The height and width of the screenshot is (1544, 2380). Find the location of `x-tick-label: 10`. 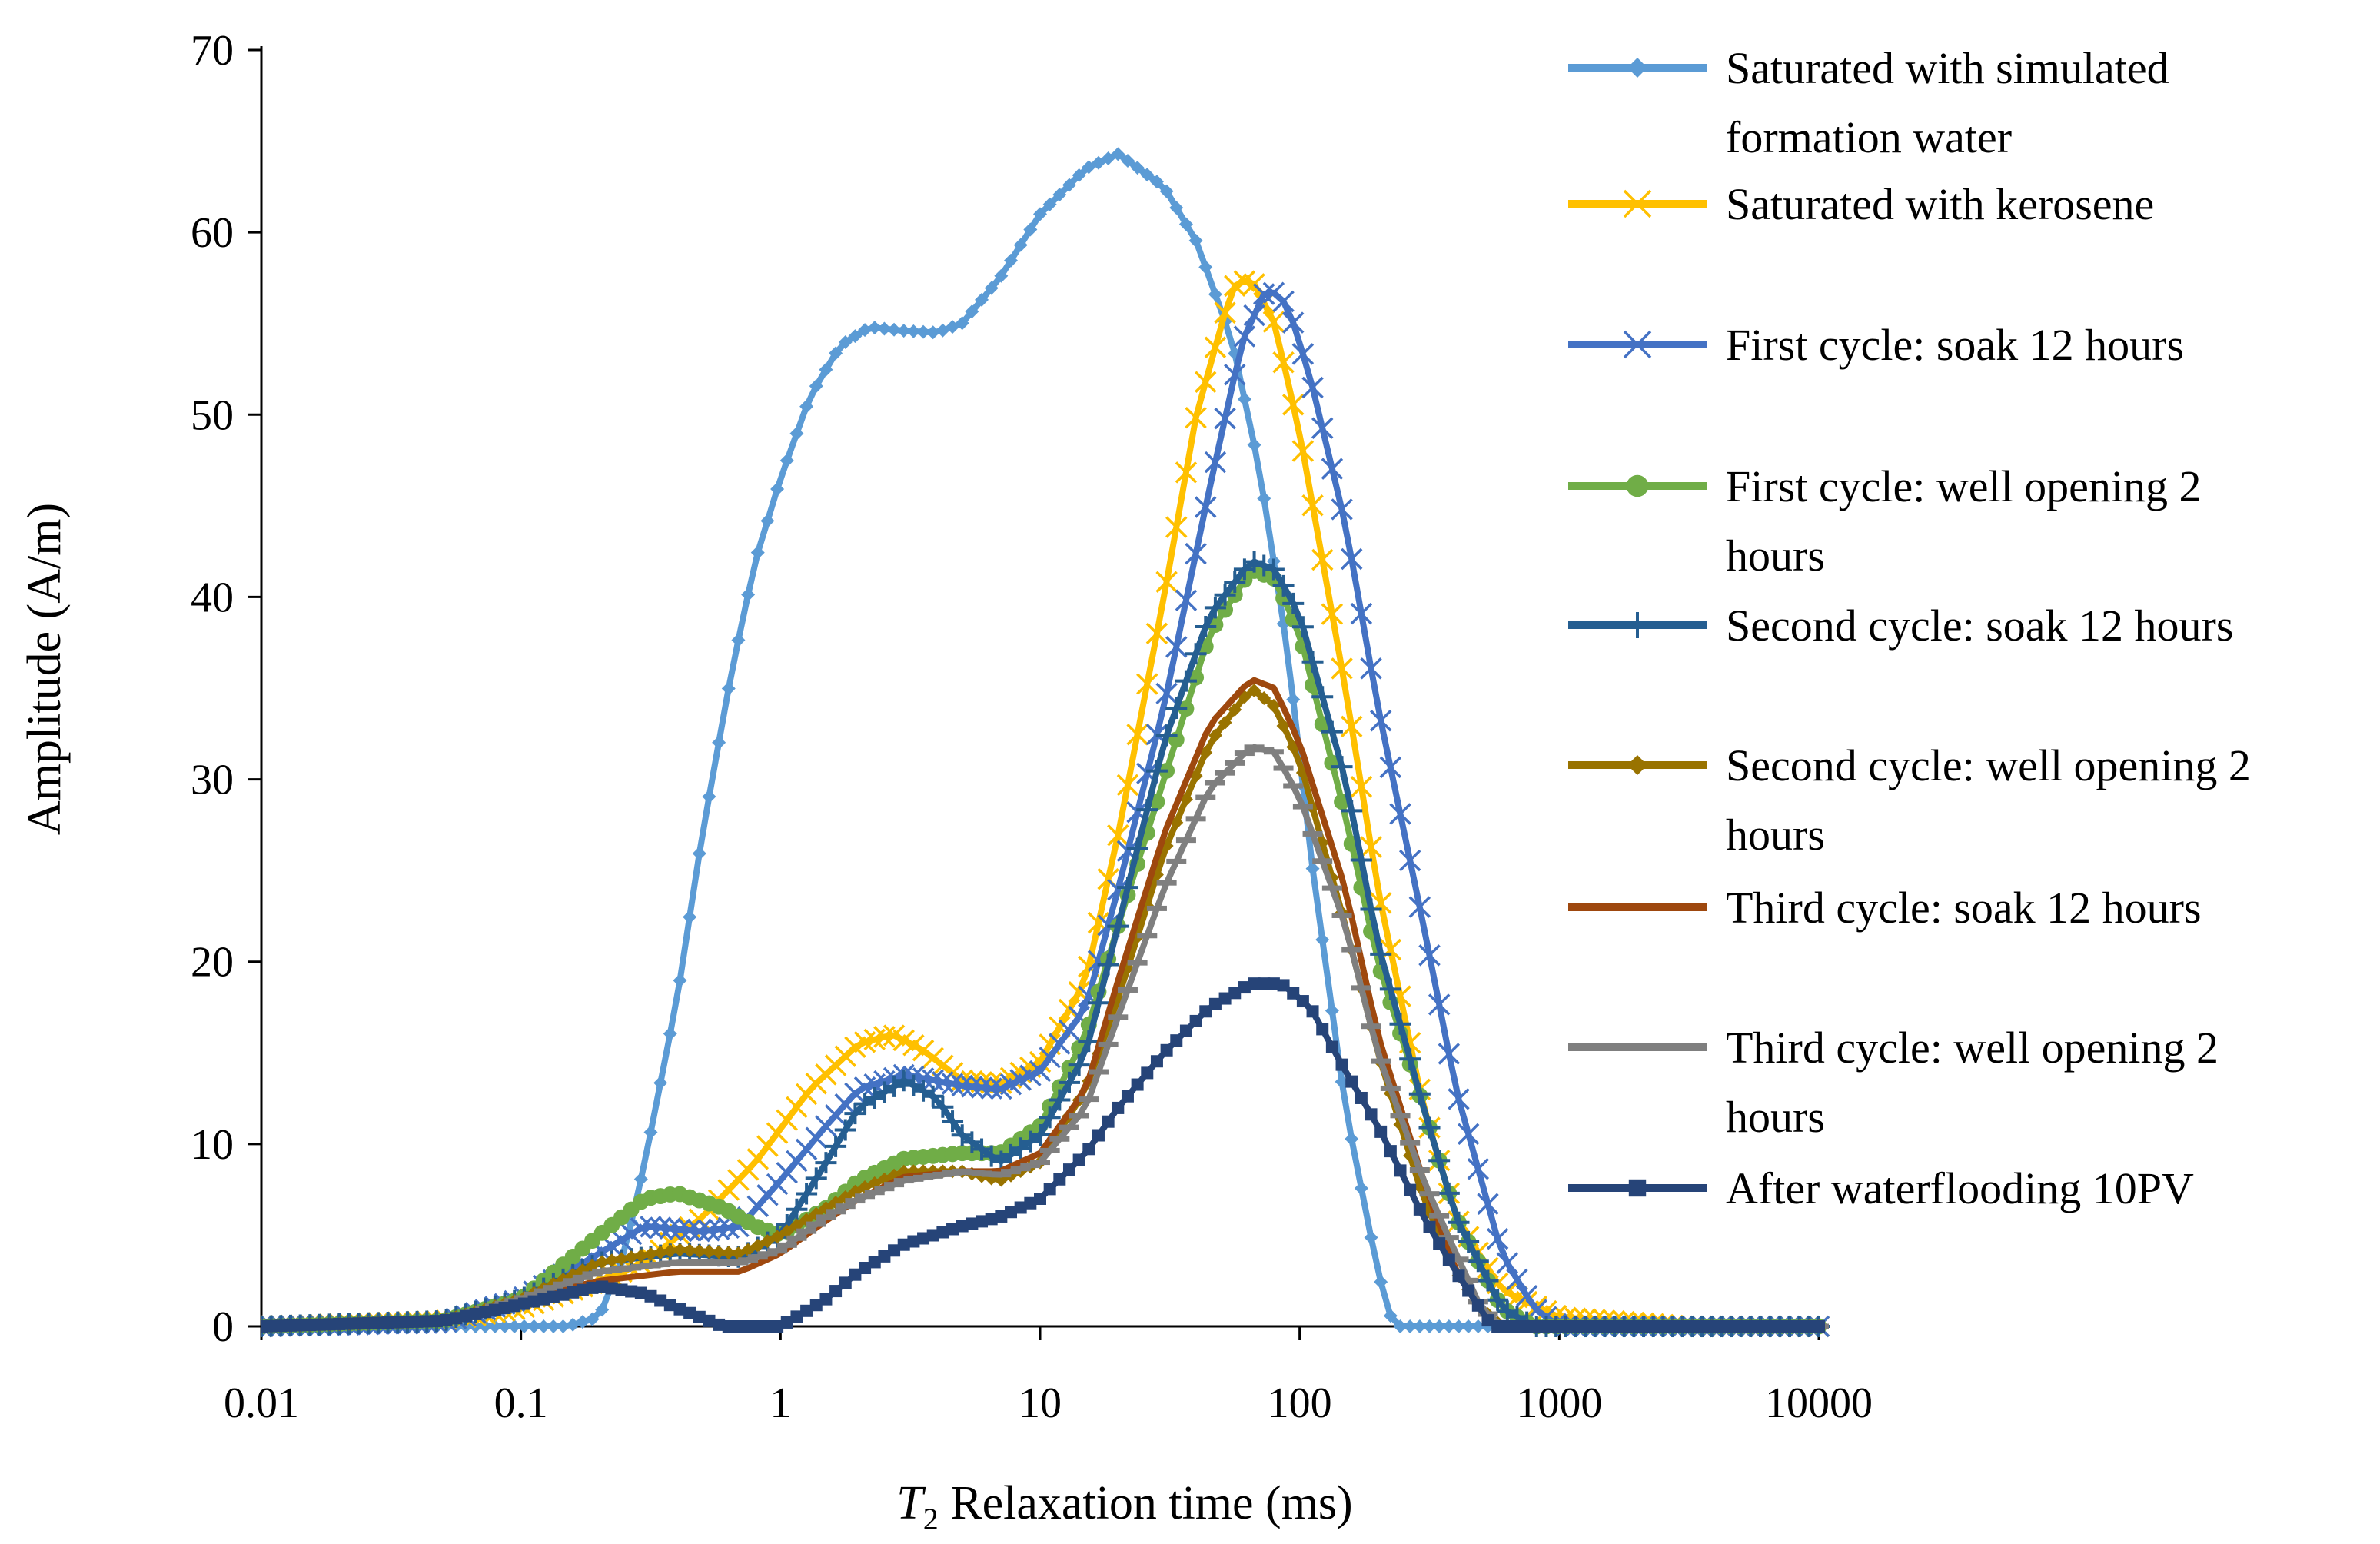

x-tick-label: 10 is located at coordinates (1040, 1403).